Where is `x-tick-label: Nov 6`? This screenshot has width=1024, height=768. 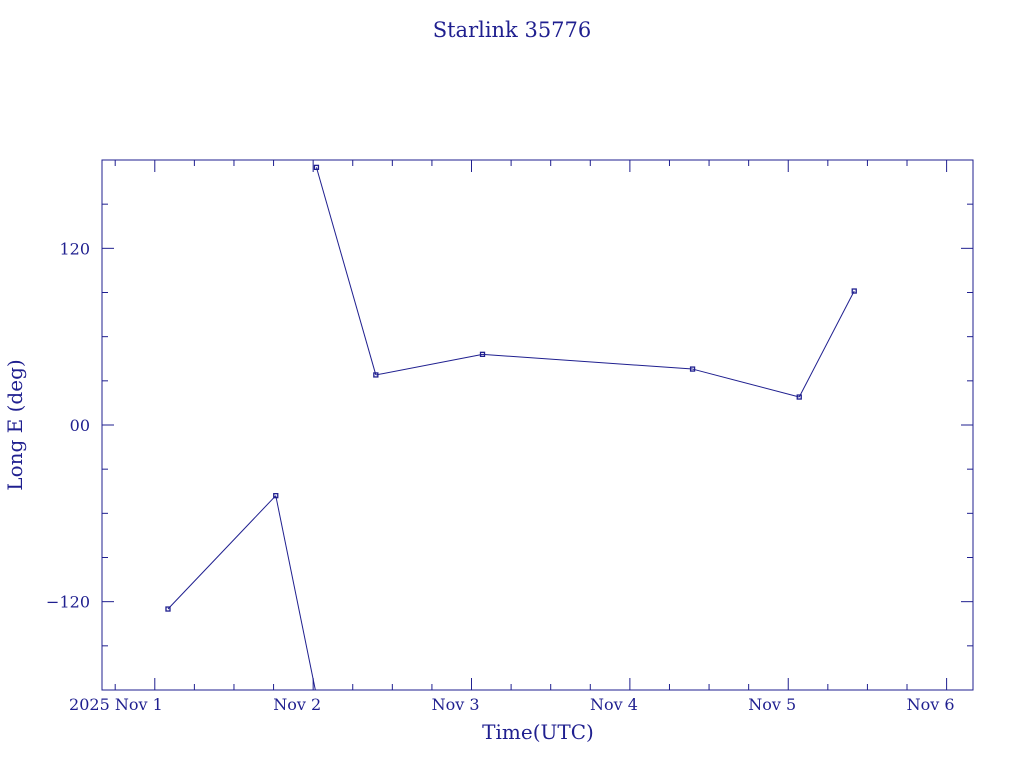 x-tick-label: Nov 6 is located at coordinates (931, 704).